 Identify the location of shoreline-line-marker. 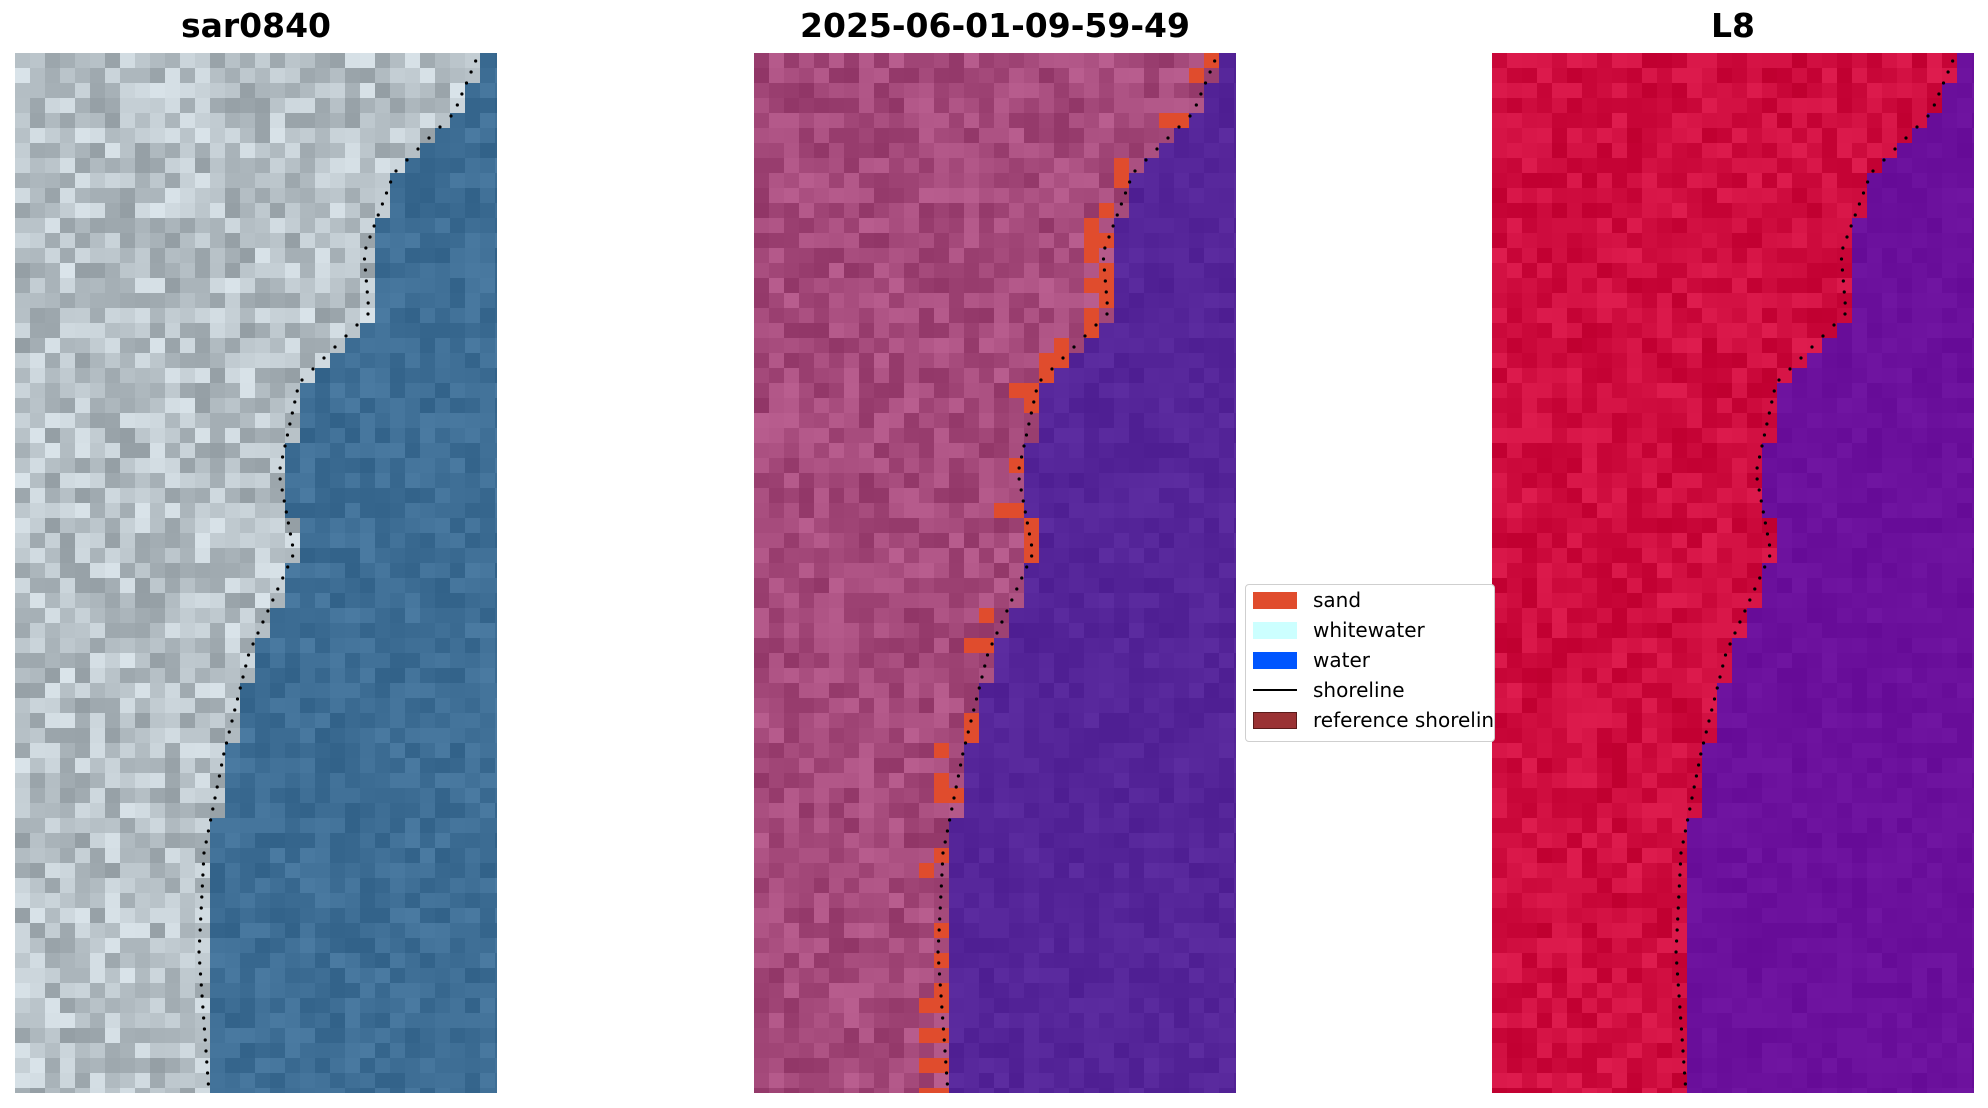
(1275, 690).